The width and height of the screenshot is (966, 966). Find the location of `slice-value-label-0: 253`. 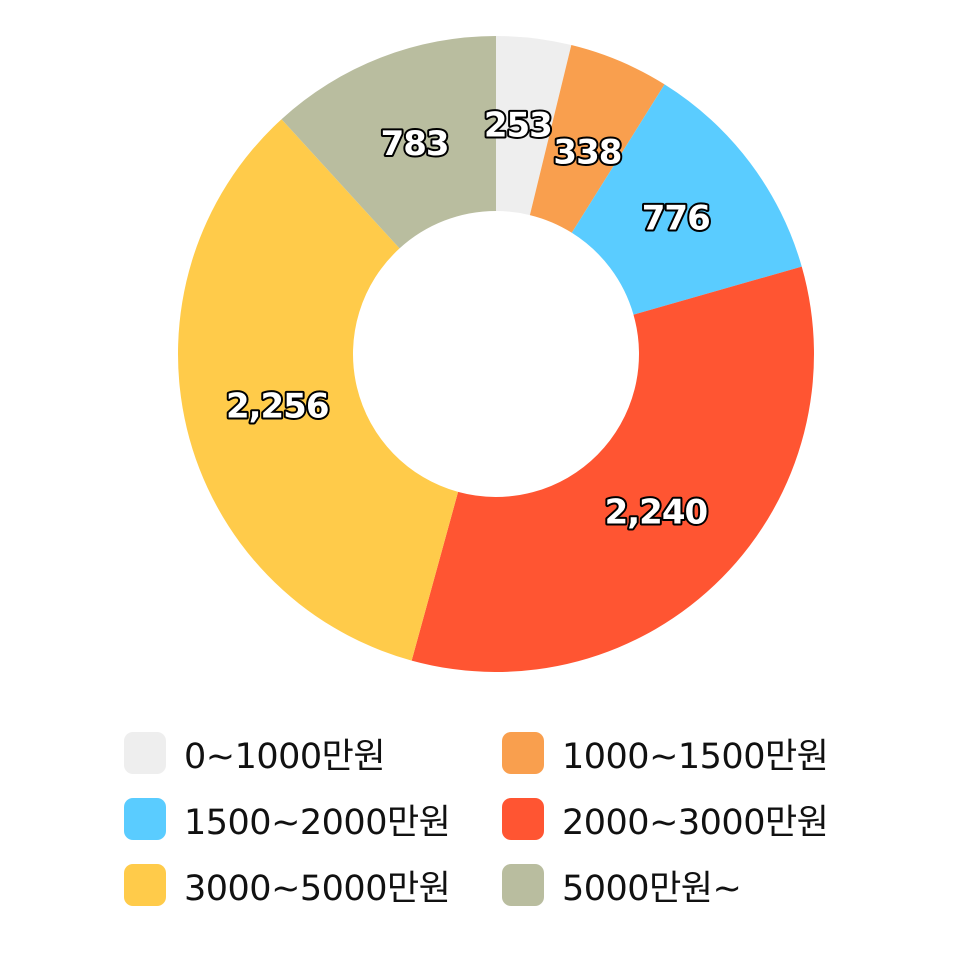

slice-value-label-0: 253 is located at coordinates (518, 126).